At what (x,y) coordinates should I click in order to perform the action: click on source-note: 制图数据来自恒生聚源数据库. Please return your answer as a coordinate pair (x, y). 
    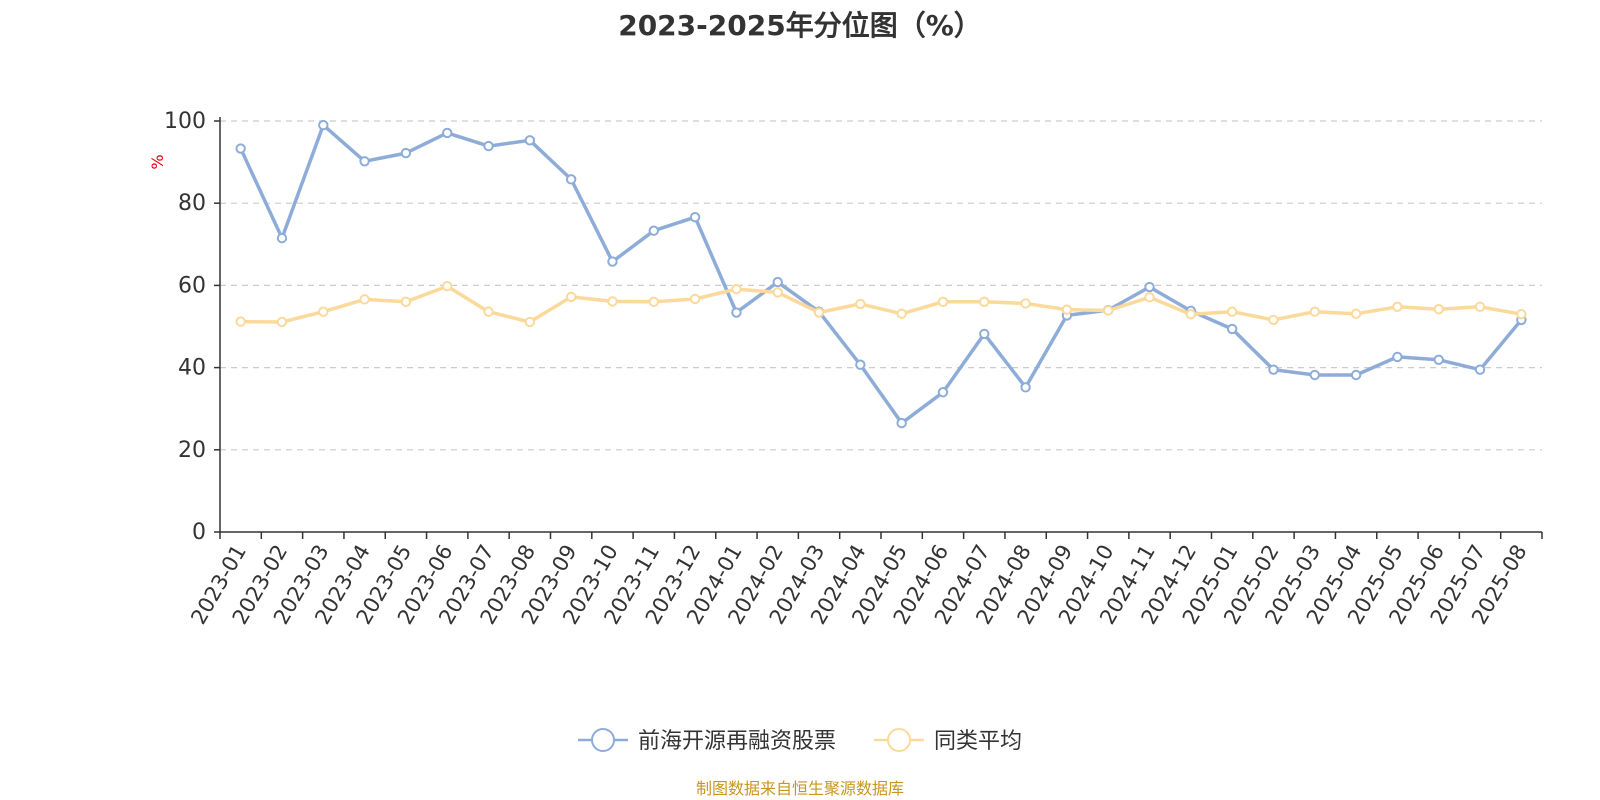
    Looking at the image, I should click on (799, 788).